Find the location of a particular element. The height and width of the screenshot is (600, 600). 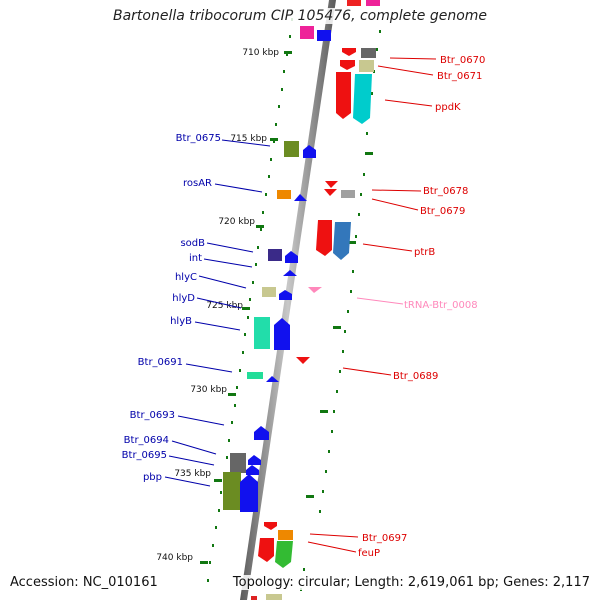

gene-label-ppdk: ppdK is located at coordinates (448, 107).